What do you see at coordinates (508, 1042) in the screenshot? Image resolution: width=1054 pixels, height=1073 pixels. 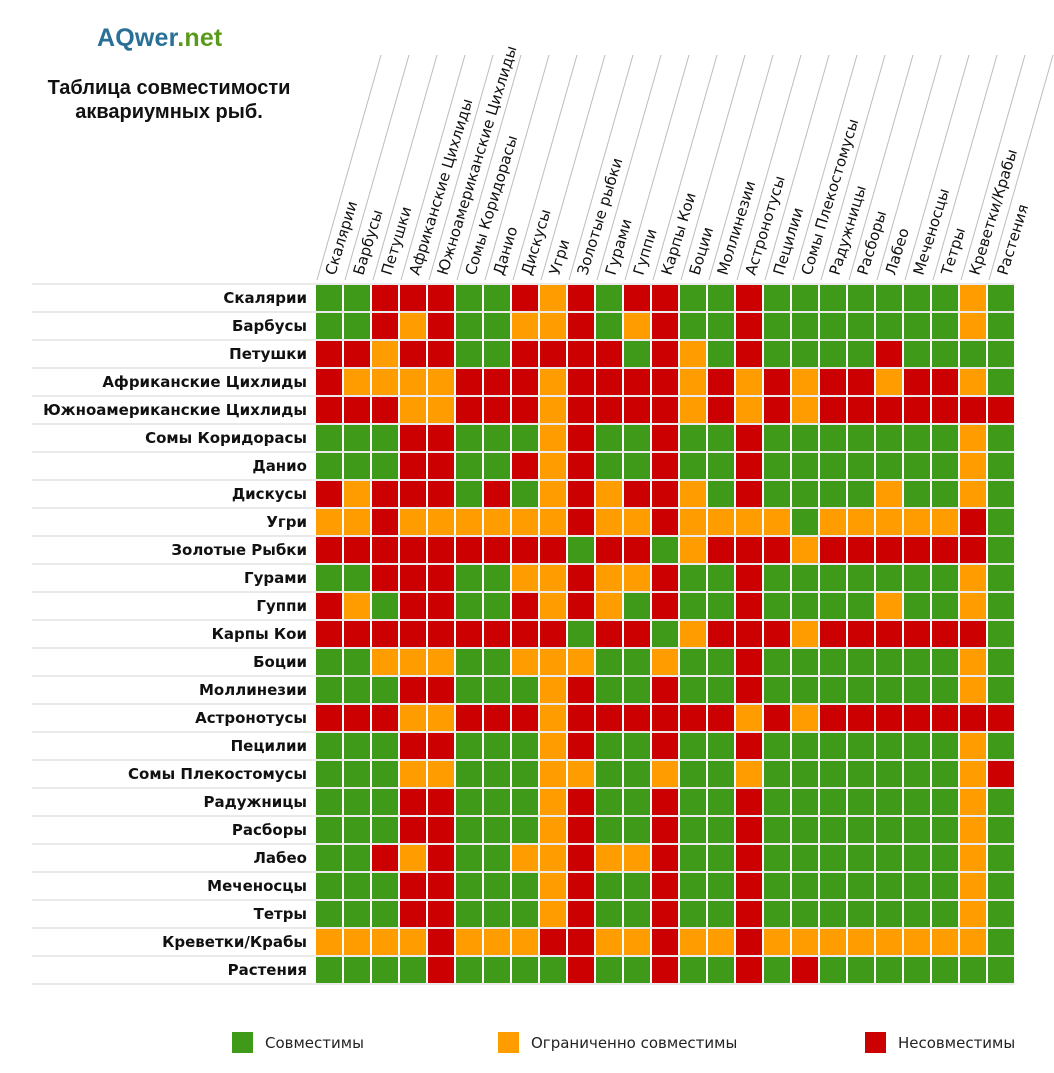 I see `legend-swatch-limited` at bounding box center [508, 1042].